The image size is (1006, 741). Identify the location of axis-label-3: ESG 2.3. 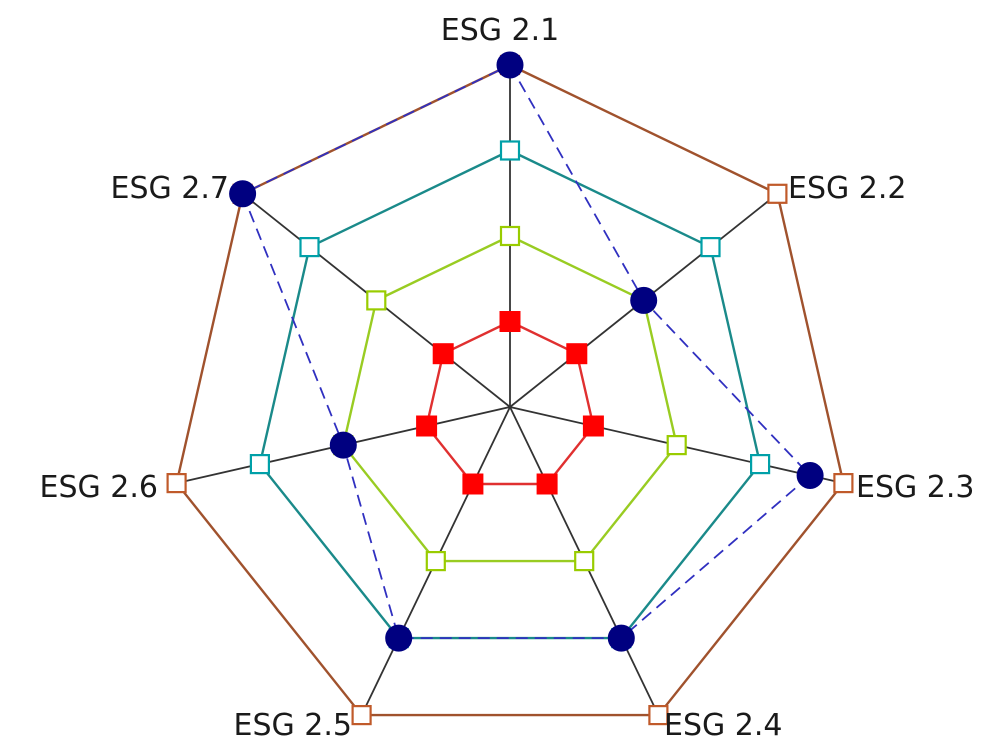
(915, 487).